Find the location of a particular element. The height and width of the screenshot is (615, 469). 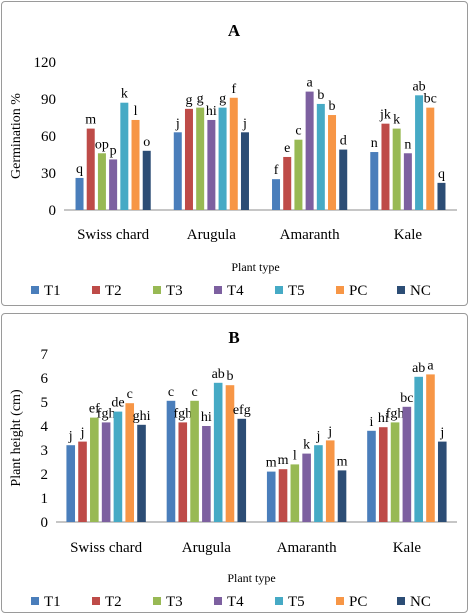

plant-height-bar-pc-arugula is located at coordinates (230, 453).